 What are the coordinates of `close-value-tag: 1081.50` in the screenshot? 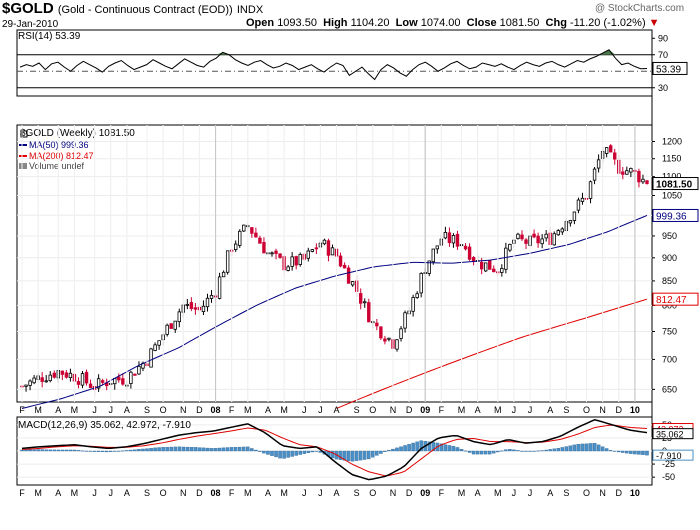 It's located at (674, 185).